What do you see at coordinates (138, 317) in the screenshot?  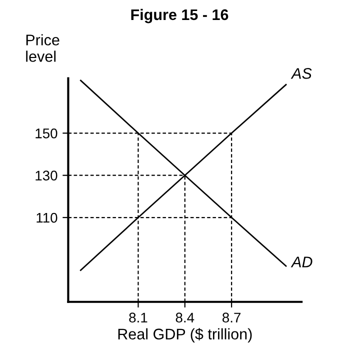 I see `x-tick-label: 8.1` at bounding box center [138, 317].